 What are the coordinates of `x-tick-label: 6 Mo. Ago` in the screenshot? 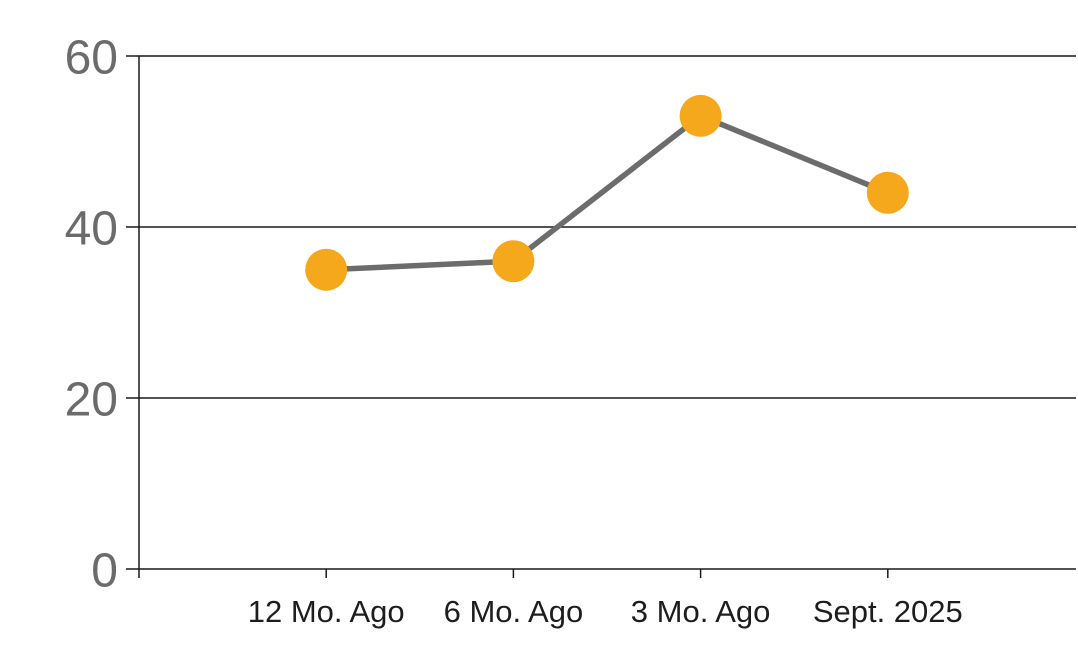 It's located at (514, 611).